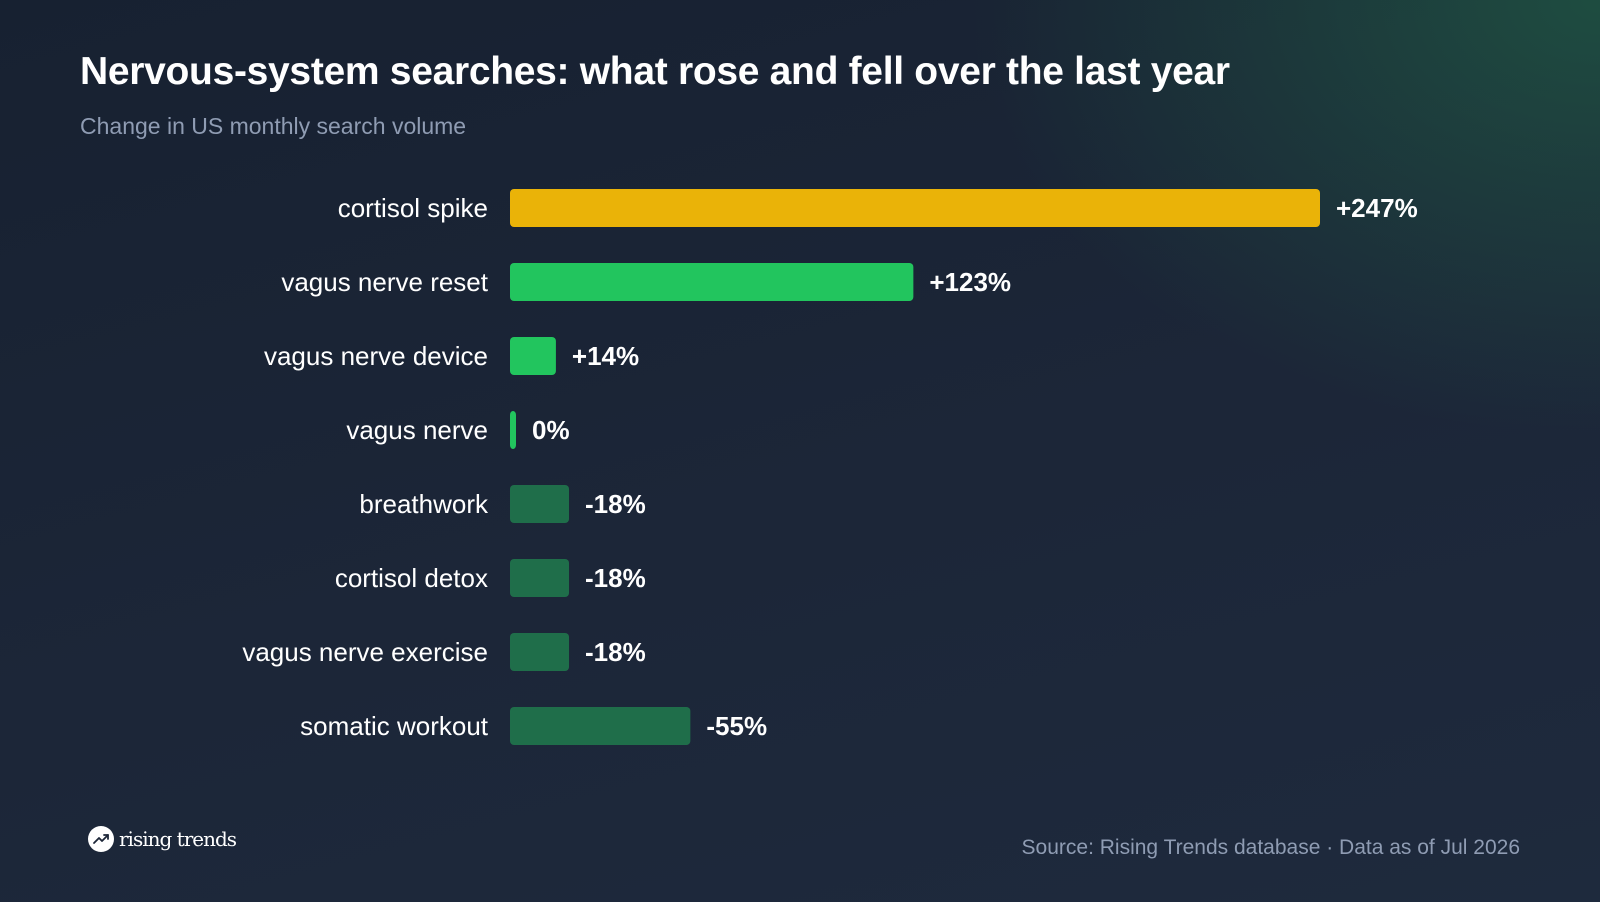 The image size is (1600, 902). Describe the element at coordinates (605, 356) in the screenshot. I see `value-label: +14%` at that location.